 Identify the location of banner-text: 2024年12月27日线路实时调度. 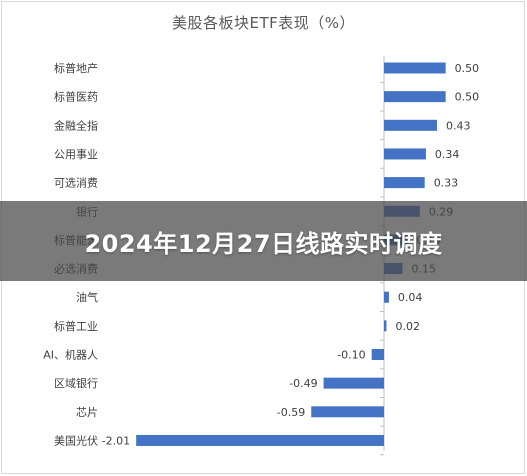
(263, 243).